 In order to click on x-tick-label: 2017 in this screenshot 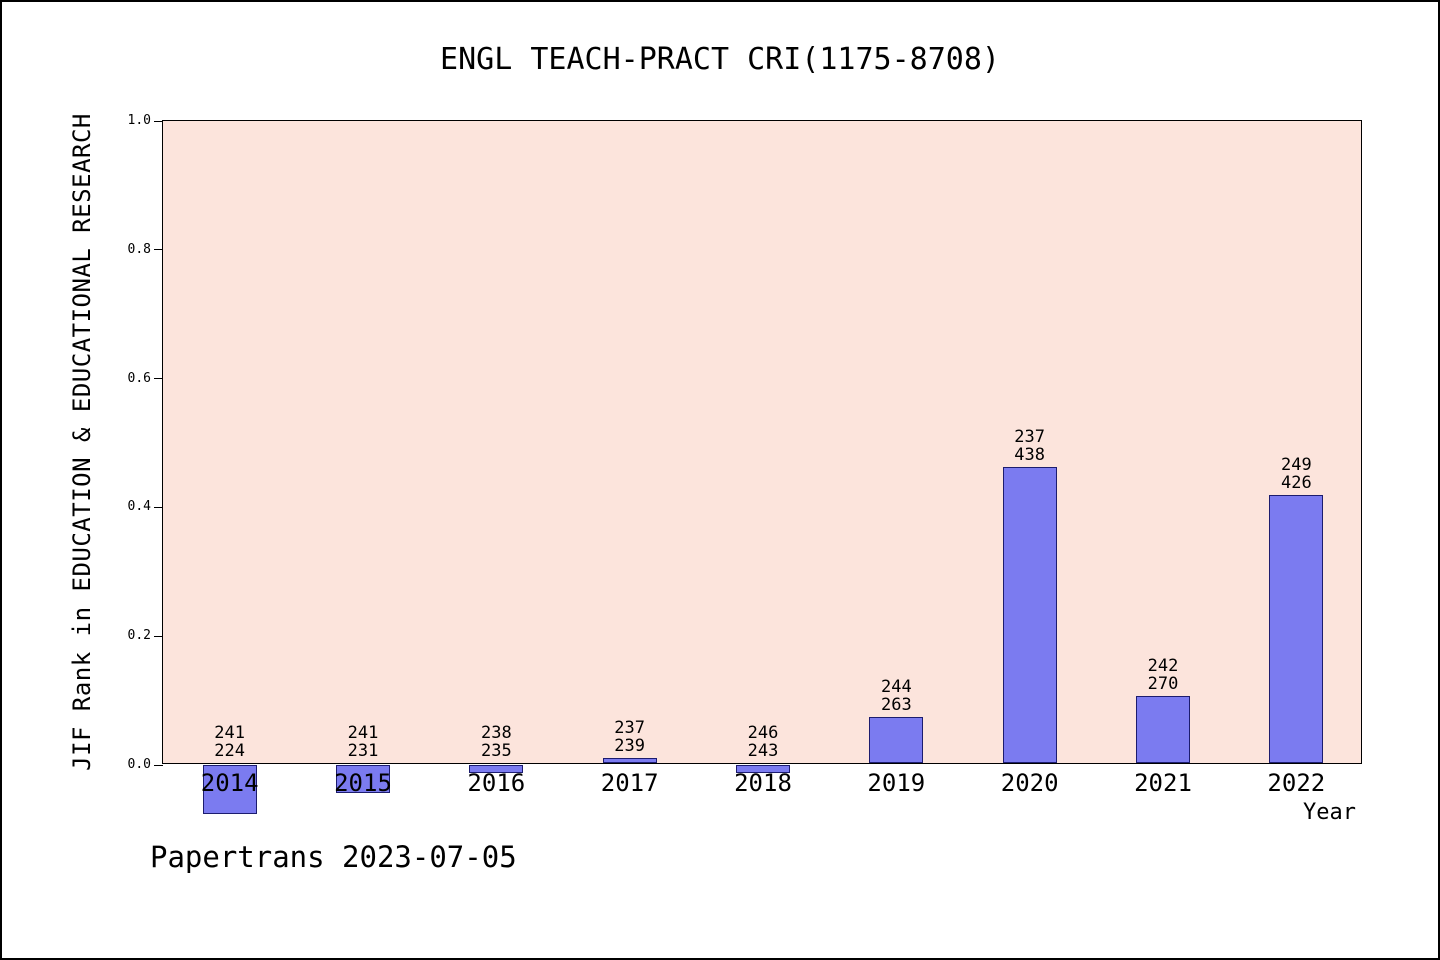, I will do `click(629, 783)`.